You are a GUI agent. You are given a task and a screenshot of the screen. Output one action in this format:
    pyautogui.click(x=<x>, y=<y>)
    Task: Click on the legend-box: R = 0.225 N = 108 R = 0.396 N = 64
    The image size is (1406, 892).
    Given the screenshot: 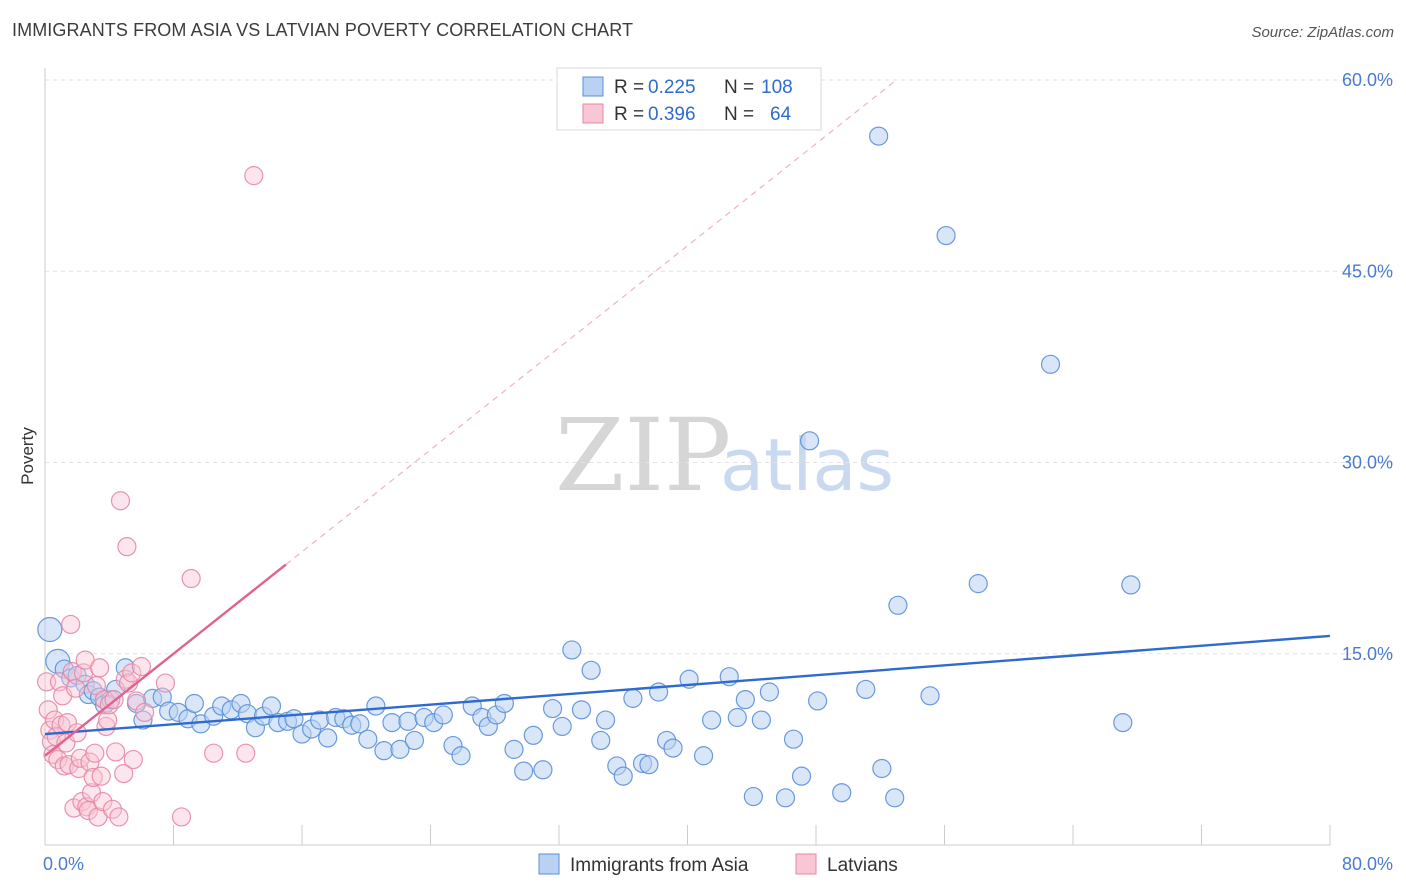 What is the action you would take?
    pyautogui.click(x=689, y=99)
    